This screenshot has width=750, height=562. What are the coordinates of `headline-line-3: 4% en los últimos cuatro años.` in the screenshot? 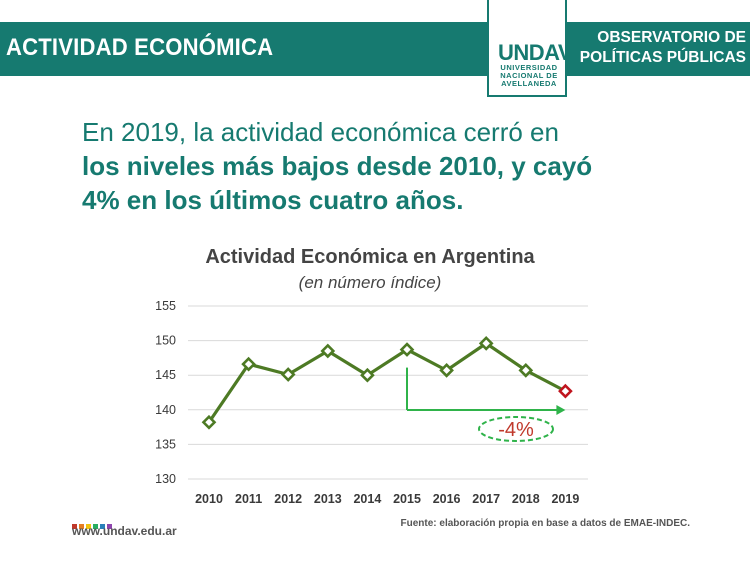 It's located at (402, 200).